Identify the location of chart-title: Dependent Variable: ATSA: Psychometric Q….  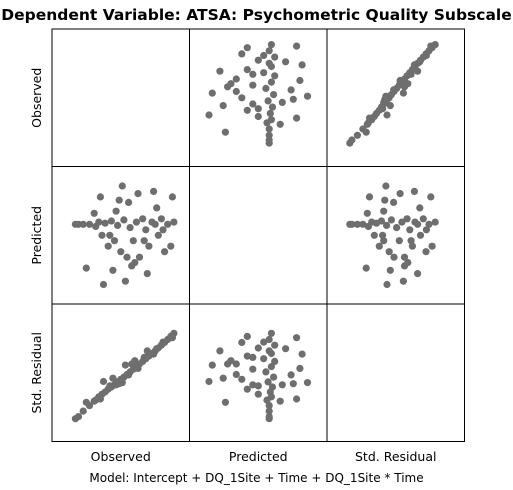
(256, 15).